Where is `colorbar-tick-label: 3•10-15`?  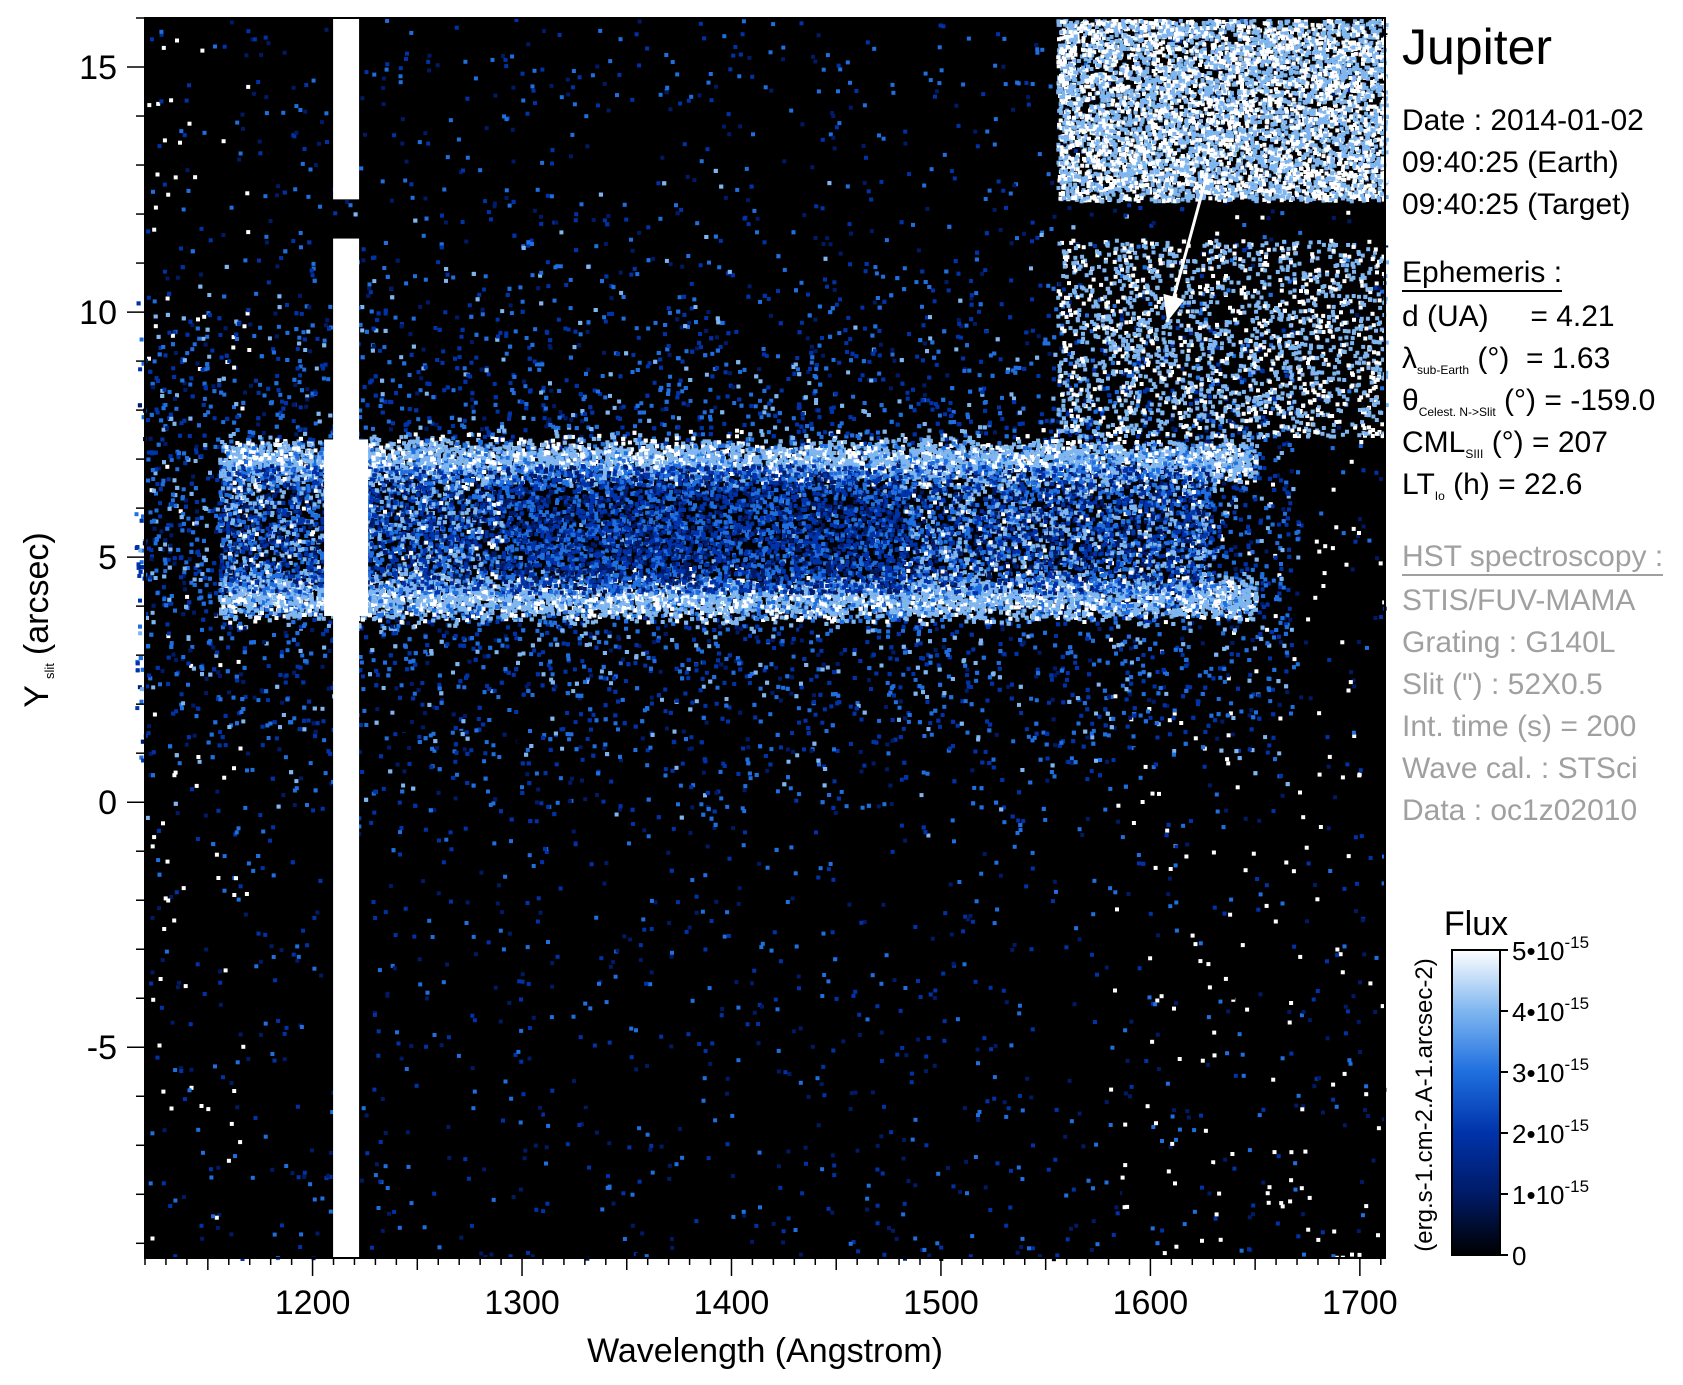 colorbar-tick-label: 3•10-15 is located at coordinates (1550, 1071).